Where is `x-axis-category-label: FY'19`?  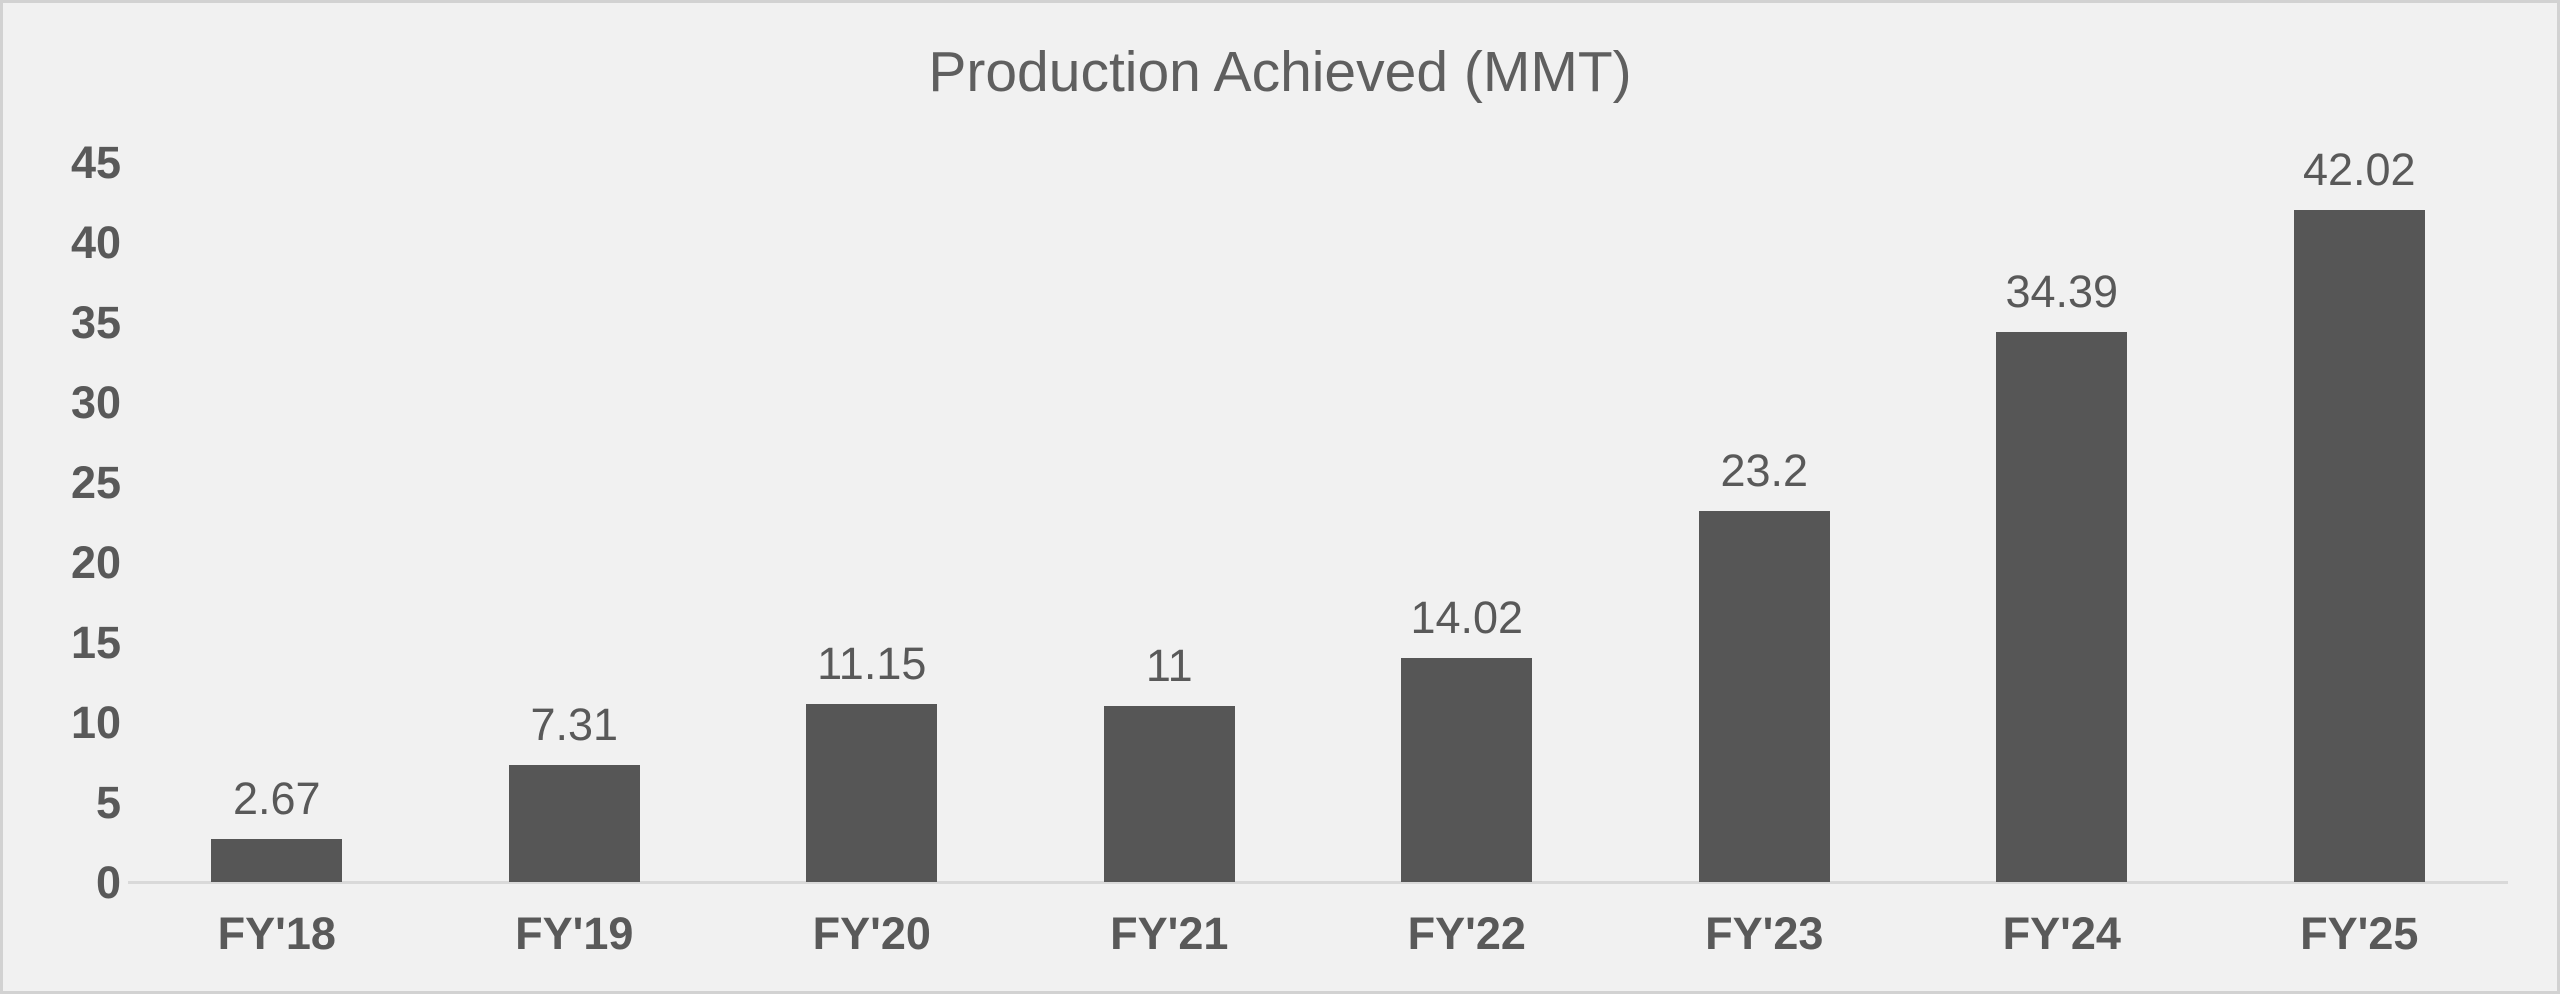
x-axis-category-label: FY'19 is located at coordinates (574, 933).